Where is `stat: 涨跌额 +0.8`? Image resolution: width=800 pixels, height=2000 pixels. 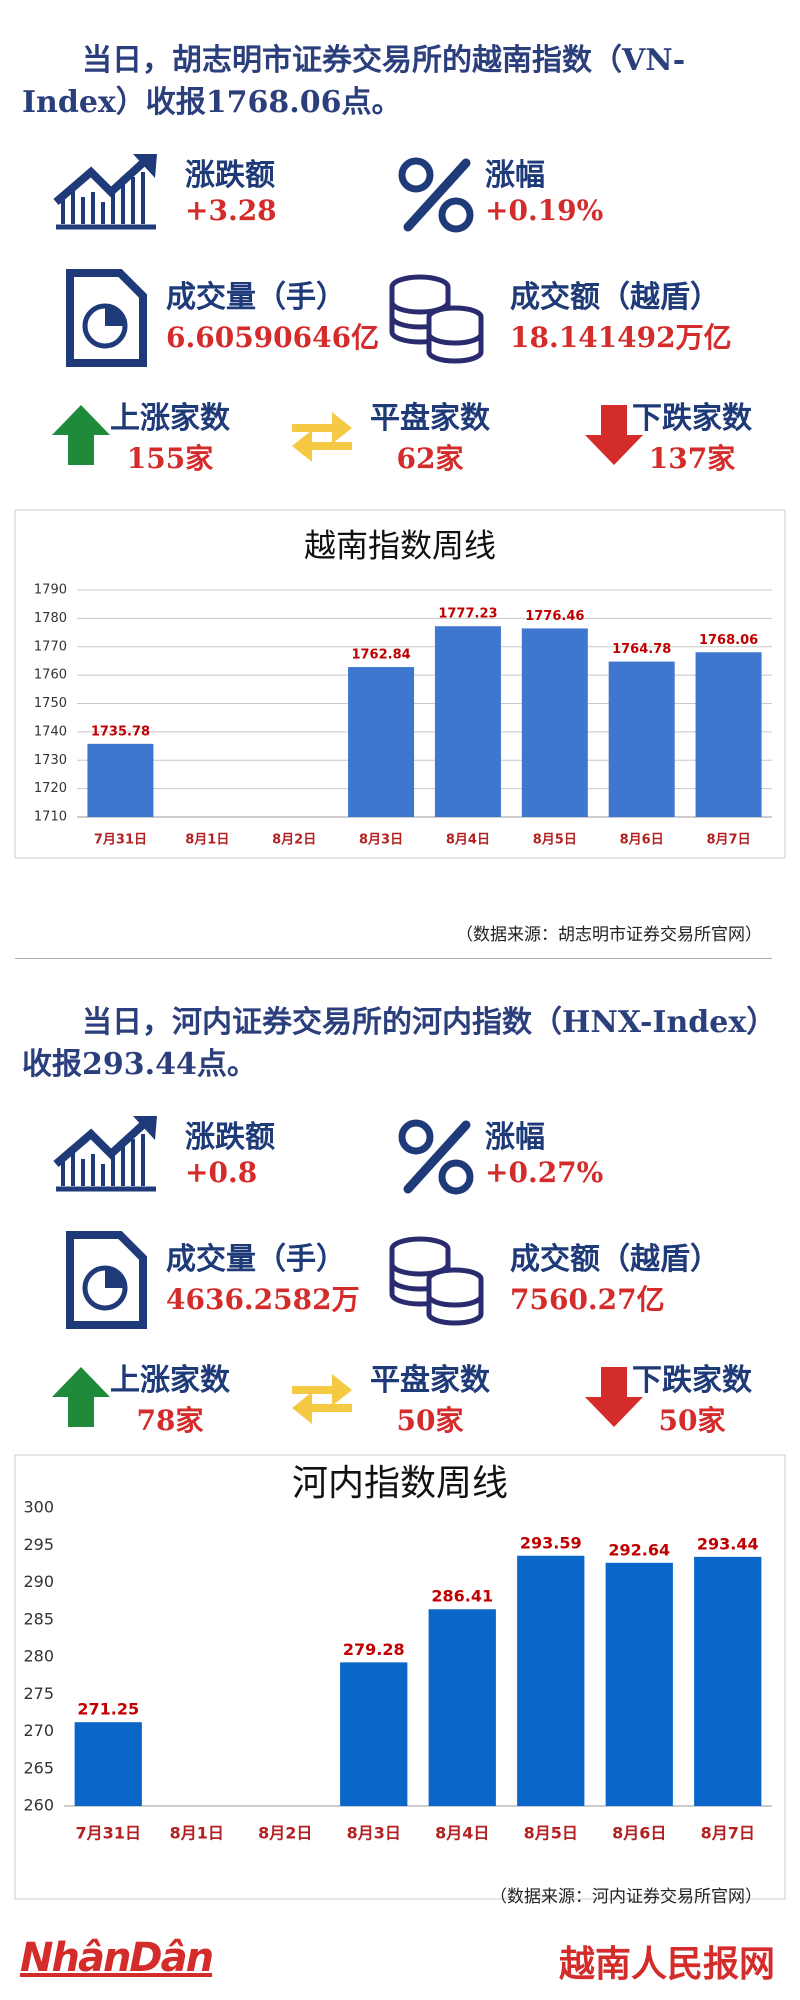
stat: 涨跌额 +0.8 is located at coordinates (230, 1150).